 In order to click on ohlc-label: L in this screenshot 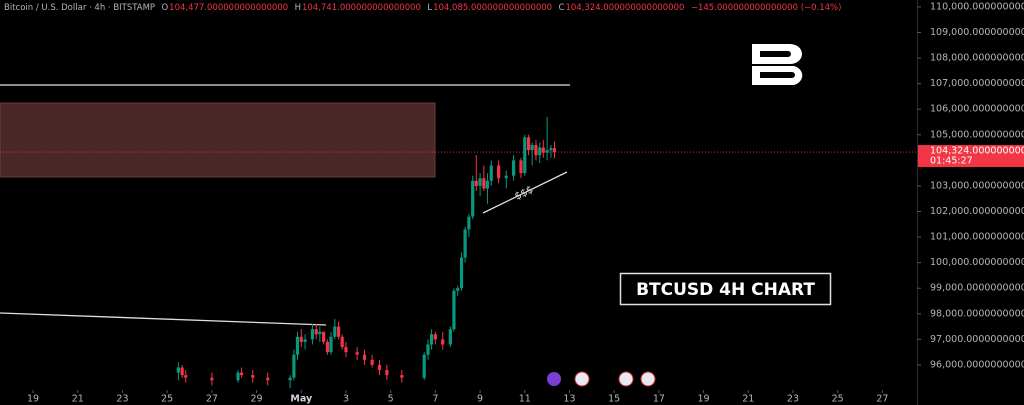, I will do `click(430, 8)`.